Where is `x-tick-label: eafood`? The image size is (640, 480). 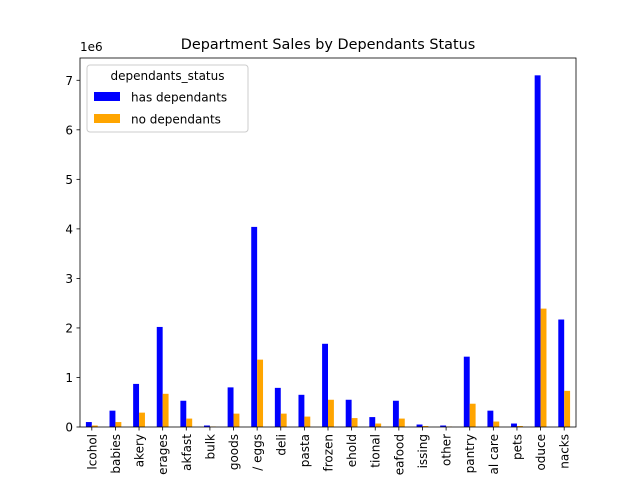
x-tick-label: eafood is located at coordinates (399, 454).